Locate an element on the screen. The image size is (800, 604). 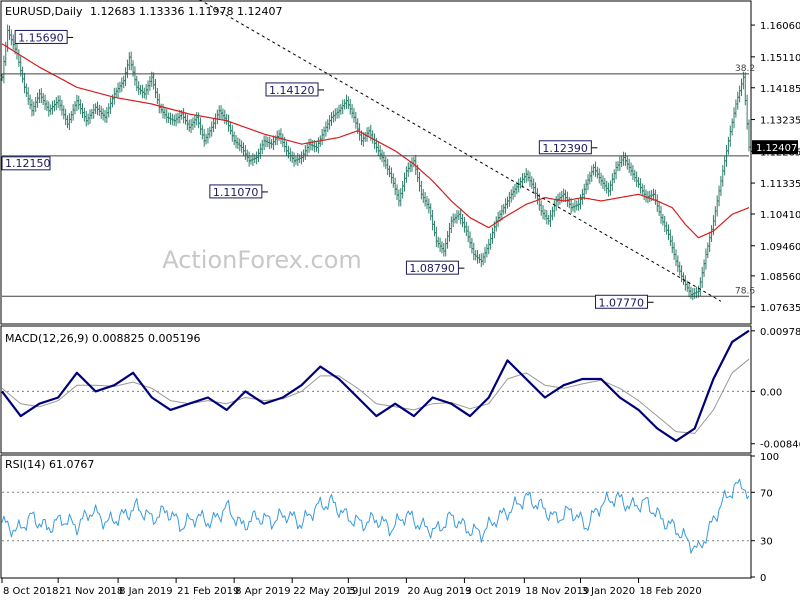
level-label: 1.12150 is located at coordinates (28, 163).